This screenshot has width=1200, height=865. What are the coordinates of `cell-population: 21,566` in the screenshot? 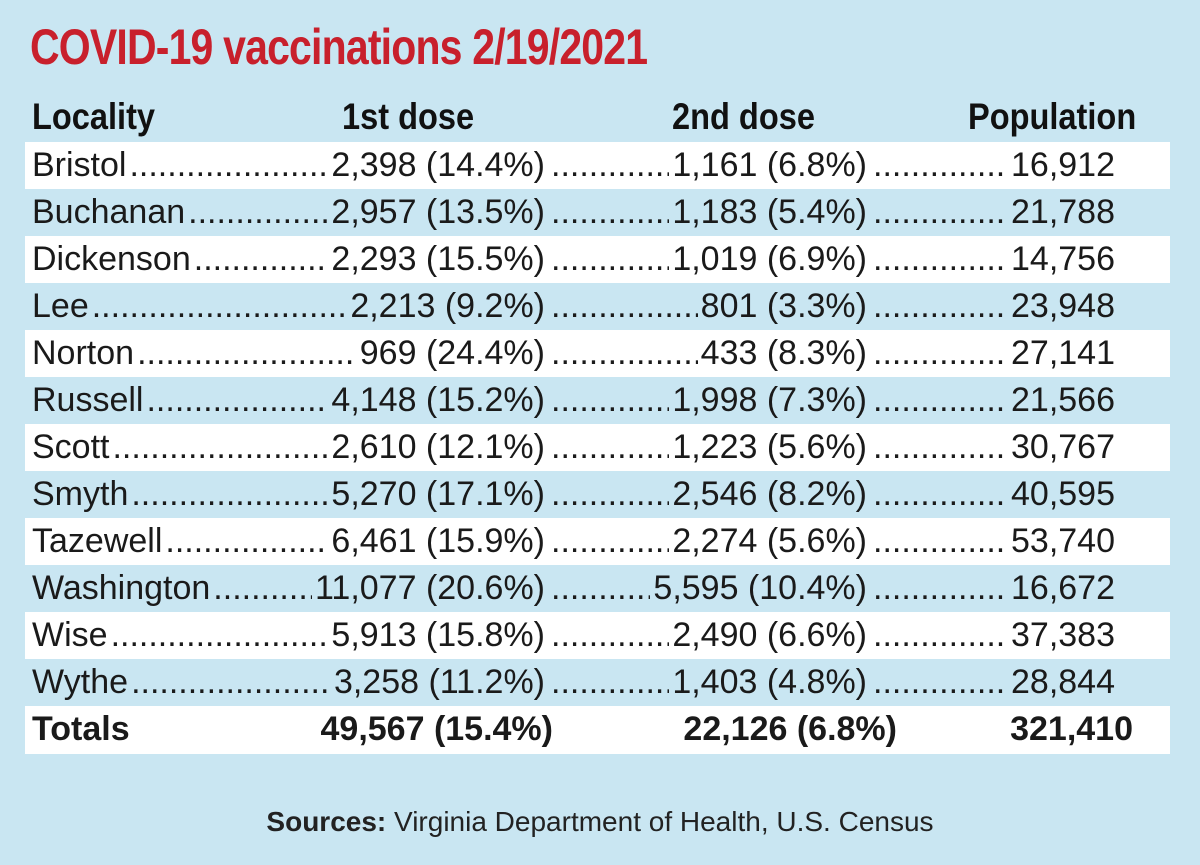 It's located at (1063, 400).